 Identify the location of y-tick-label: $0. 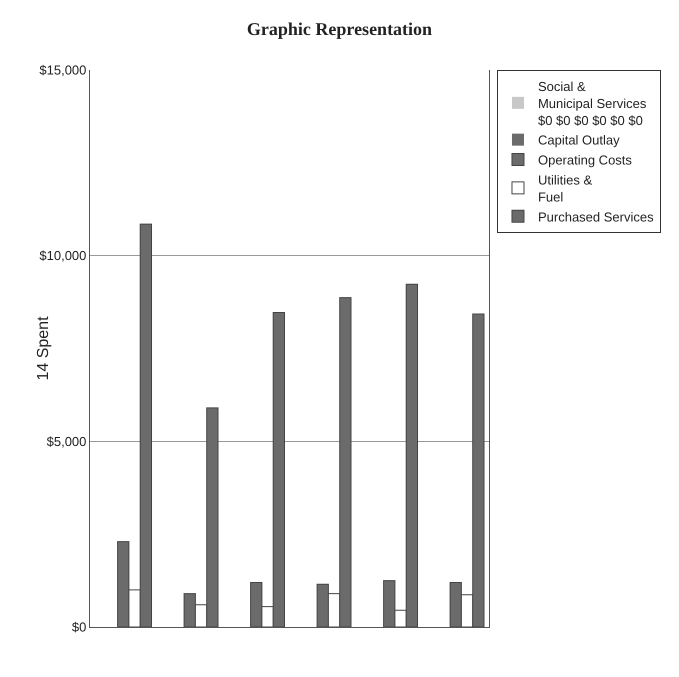
(79, 627).